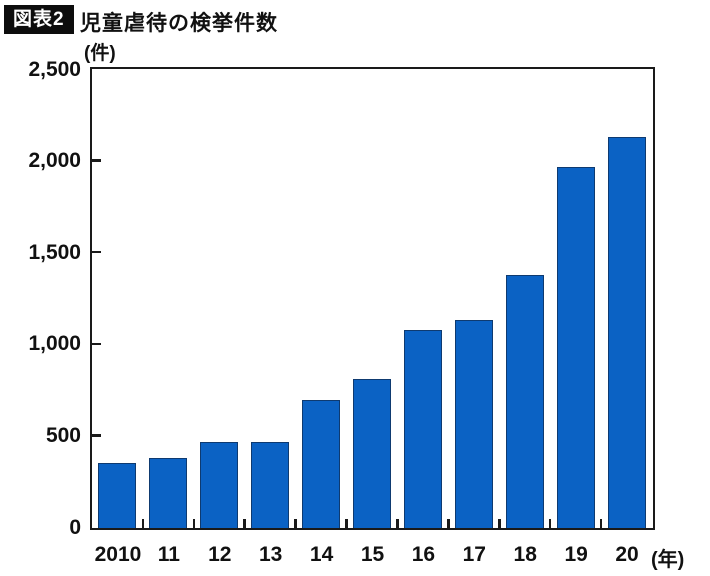 The height and width of the screenshot is (576, 710). I want to click on y-tick-label-500: 500, so click(63, 435).